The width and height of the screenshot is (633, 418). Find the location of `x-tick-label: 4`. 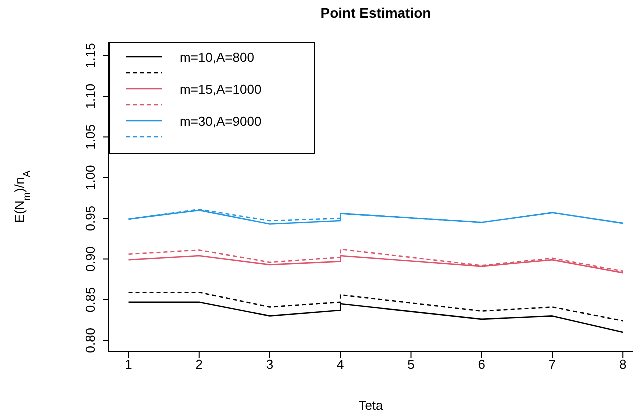

x-tick-label: 4 is located at coordinates (340, 364).